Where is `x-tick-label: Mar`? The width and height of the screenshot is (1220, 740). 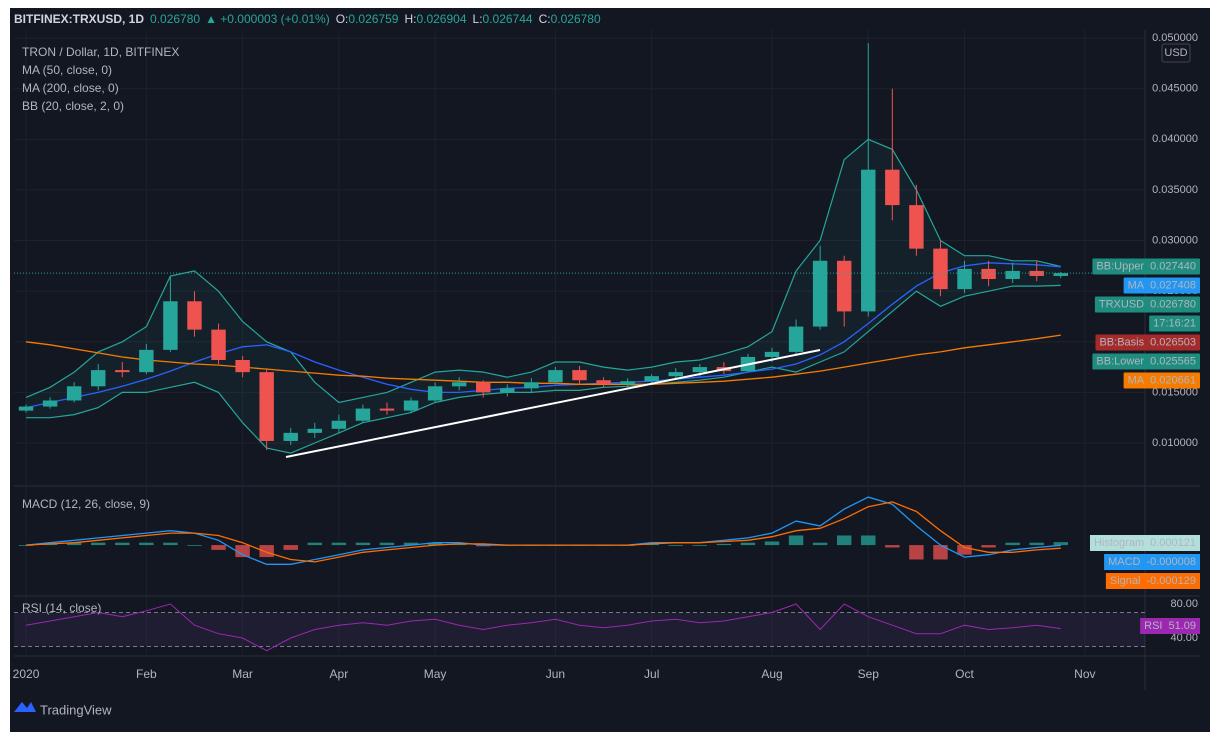
x-tick-label: Mar is located at coordinates (242, 674).